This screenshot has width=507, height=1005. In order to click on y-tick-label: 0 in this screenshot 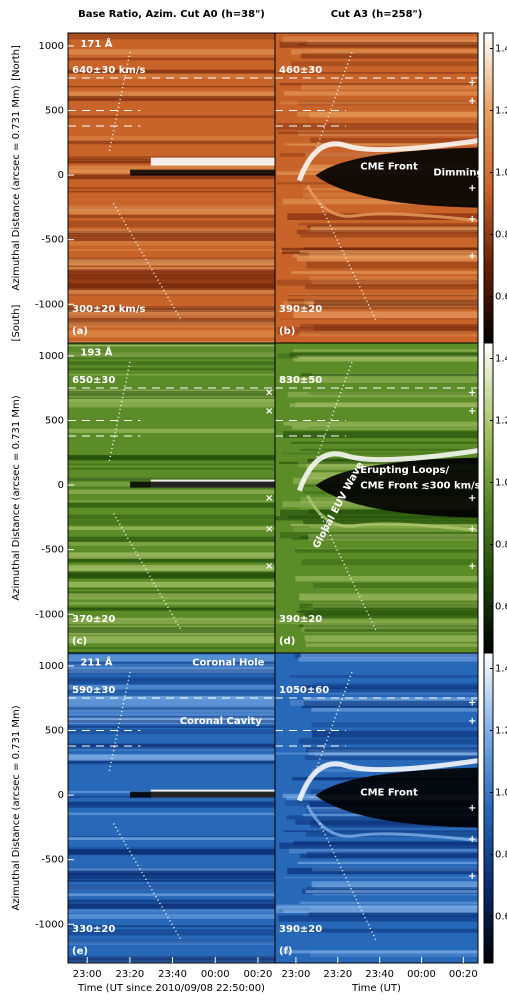, I will do `click(61, 485)`.